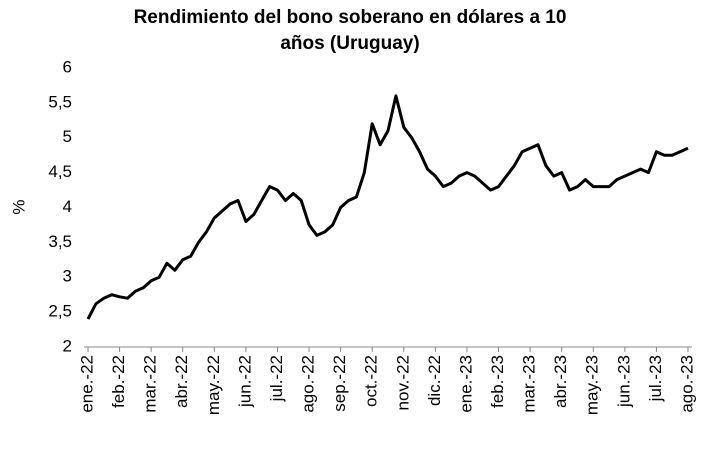 The image size is (714, 449). I want to click on y-tick-label: 4,5, so click(60, 171).